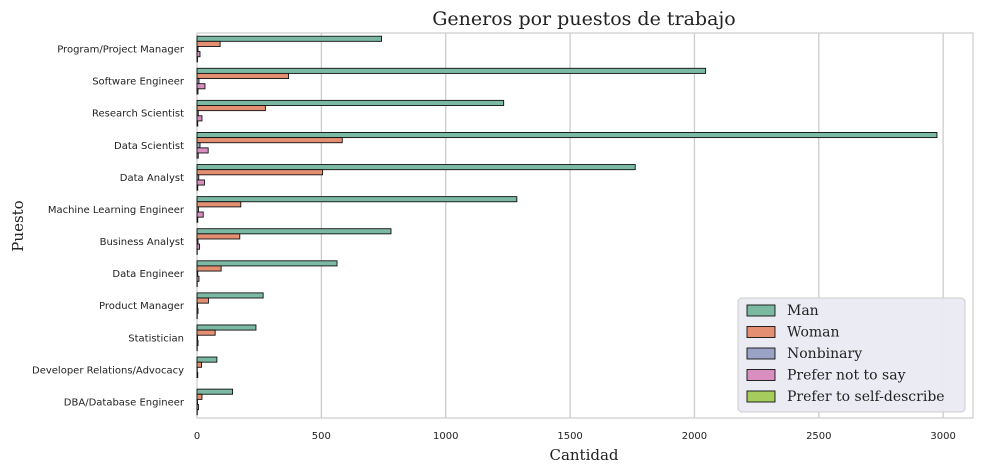  Describe the element at coordinates (942, 436) in the screenshot. I see `x-tick-label: 3000` at that location.